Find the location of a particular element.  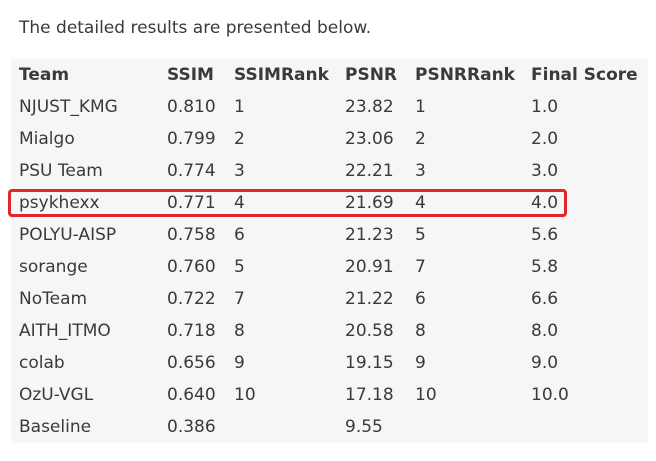

table-row: AITH_ITMO 0.718 8 20.58 8 8.0 is located at coordinates (329, 331).